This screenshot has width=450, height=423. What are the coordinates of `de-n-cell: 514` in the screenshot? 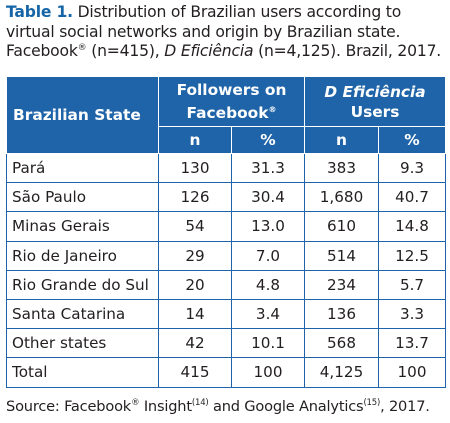 It's located at (342, 255).